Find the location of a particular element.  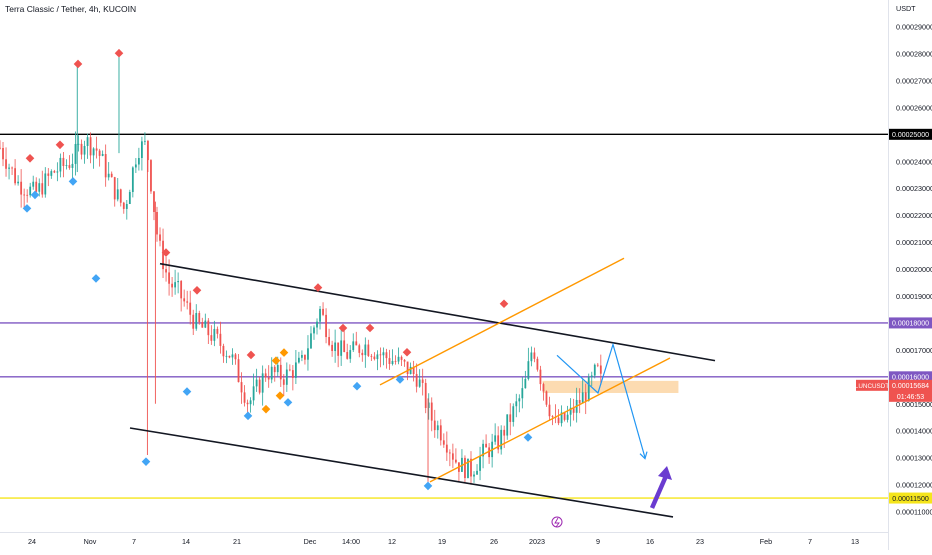

time-tick-label: 9 is located at coordinates (598, 541).